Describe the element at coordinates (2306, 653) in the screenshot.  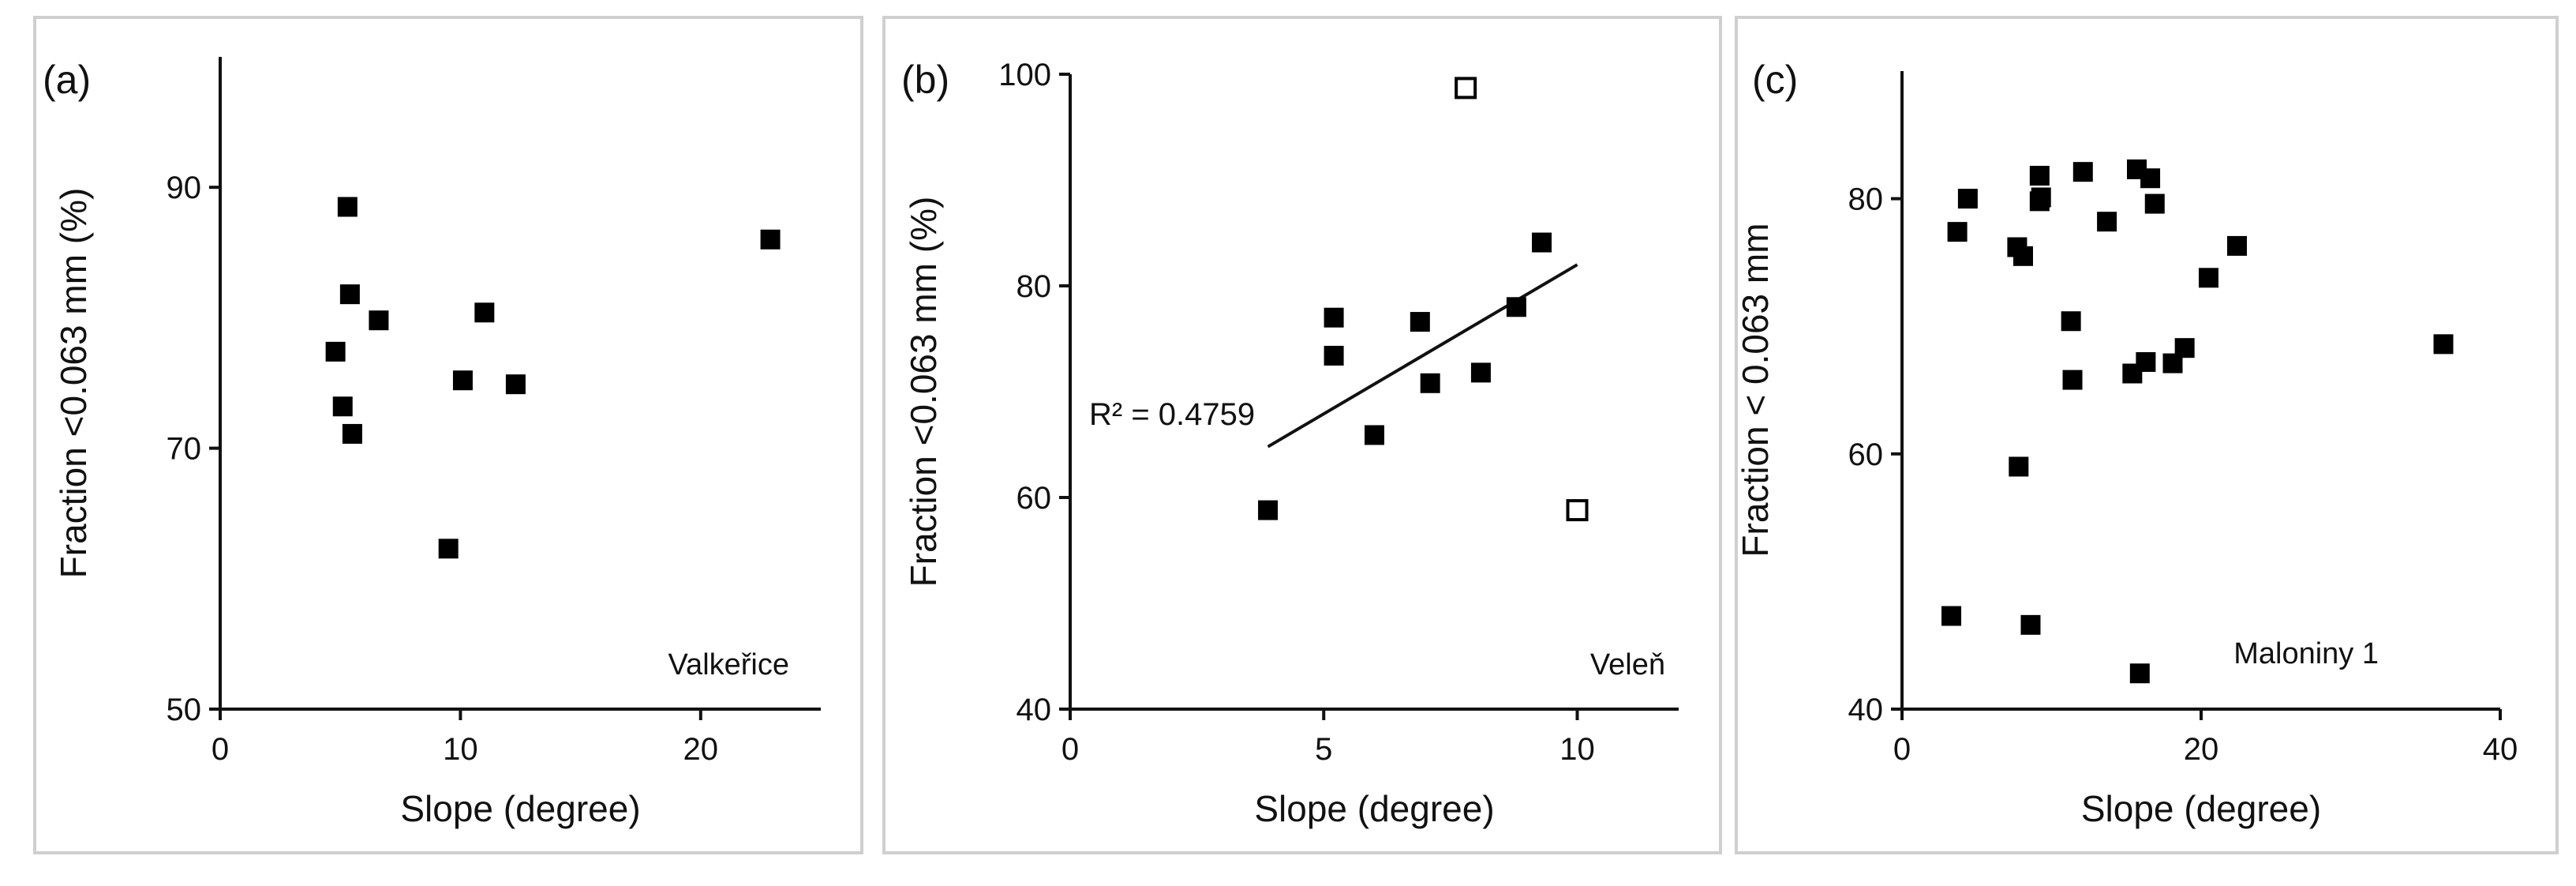
I see `site-label: Maloniny 1` at that location.